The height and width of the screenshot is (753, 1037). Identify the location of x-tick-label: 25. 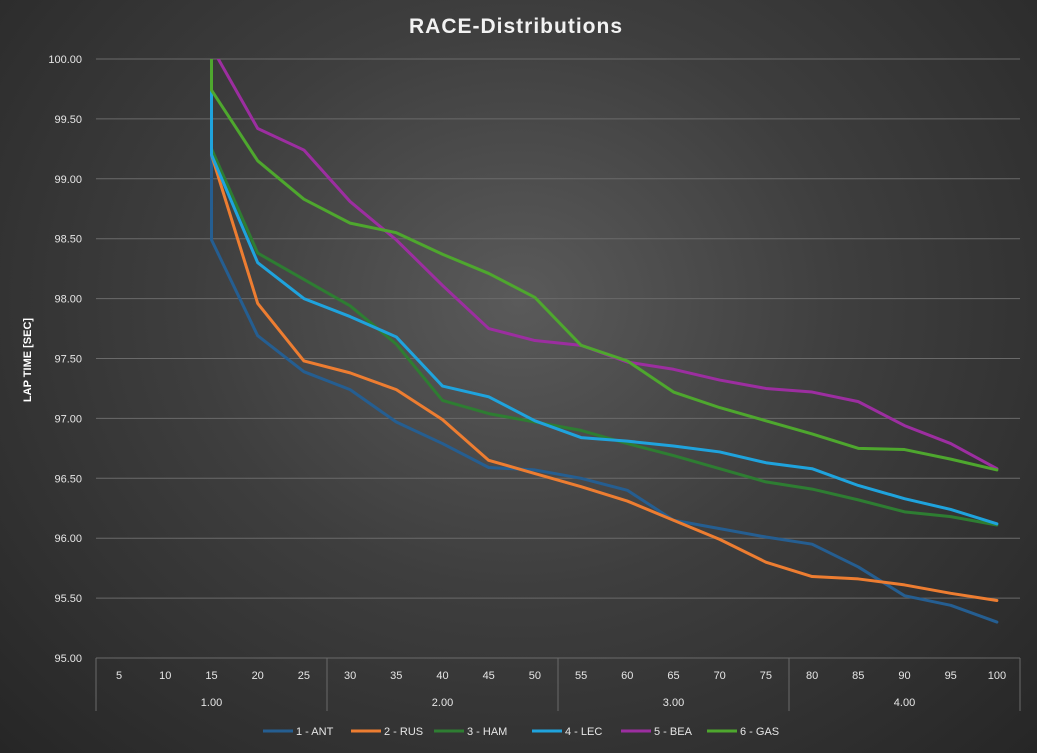
(304, 676).